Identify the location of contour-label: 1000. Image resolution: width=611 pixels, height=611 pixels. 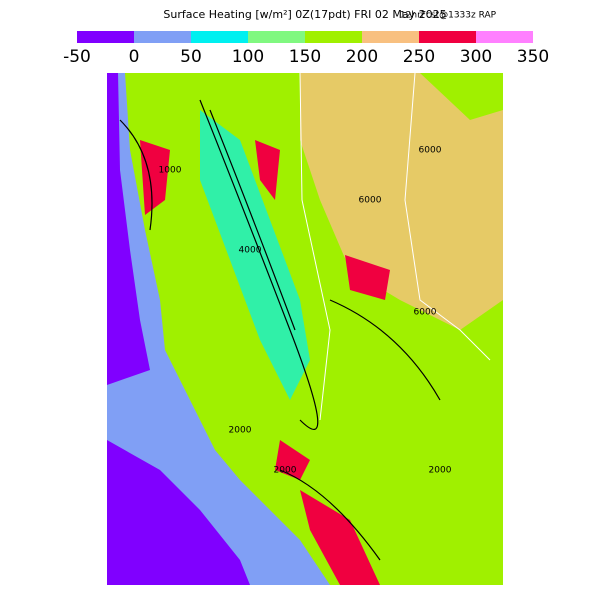
(170, 171).